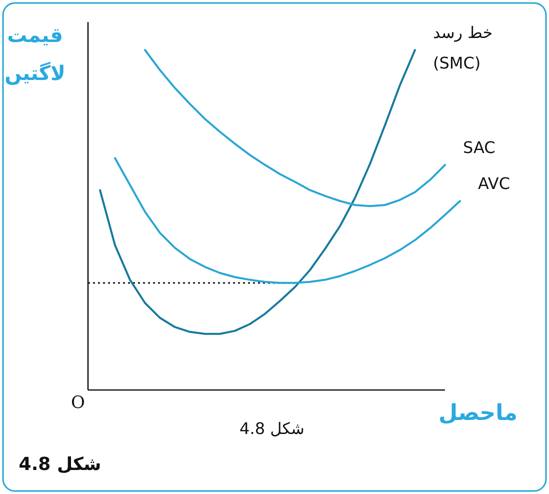  I want to click on x-axis-title: ماحصل, so click(478, 413).